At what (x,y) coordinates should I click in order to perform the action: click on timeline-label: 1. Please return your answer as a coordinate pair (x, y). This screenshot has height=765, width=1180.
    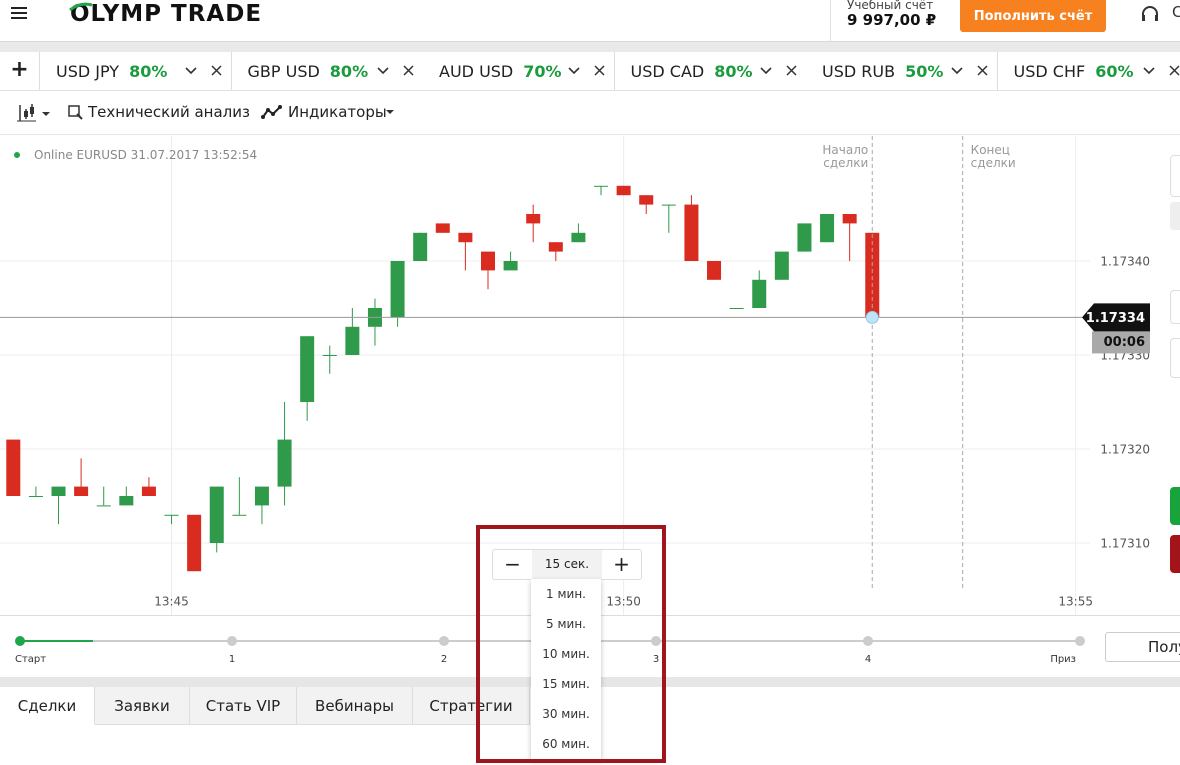
    Looking at the image, I should click on (232, 659).